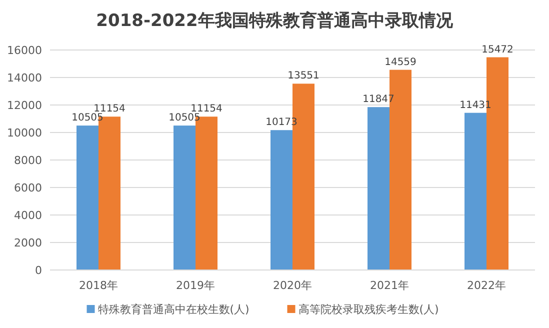 The height and width of the screenshot is (328, 549). I want to click on y-tick-label: 10000, so click(24, 133).